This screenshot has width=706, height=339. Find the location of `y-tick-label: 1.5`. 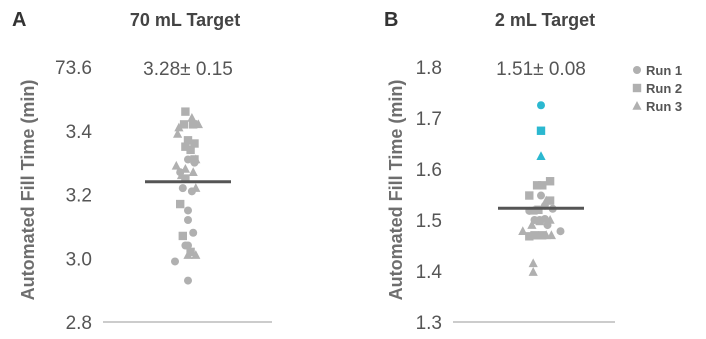

y-tick-label: 1.5 is located at coordinates (429, 221).